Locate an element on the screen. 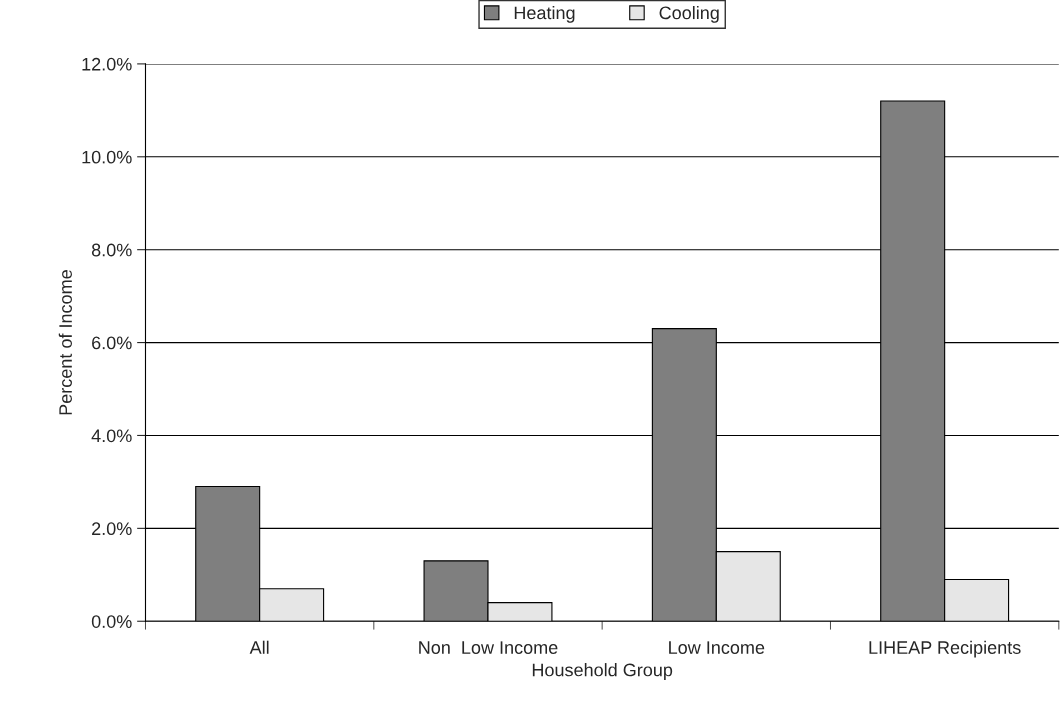  y-tick-label: 6.0% is located at coordinates (112, 343).